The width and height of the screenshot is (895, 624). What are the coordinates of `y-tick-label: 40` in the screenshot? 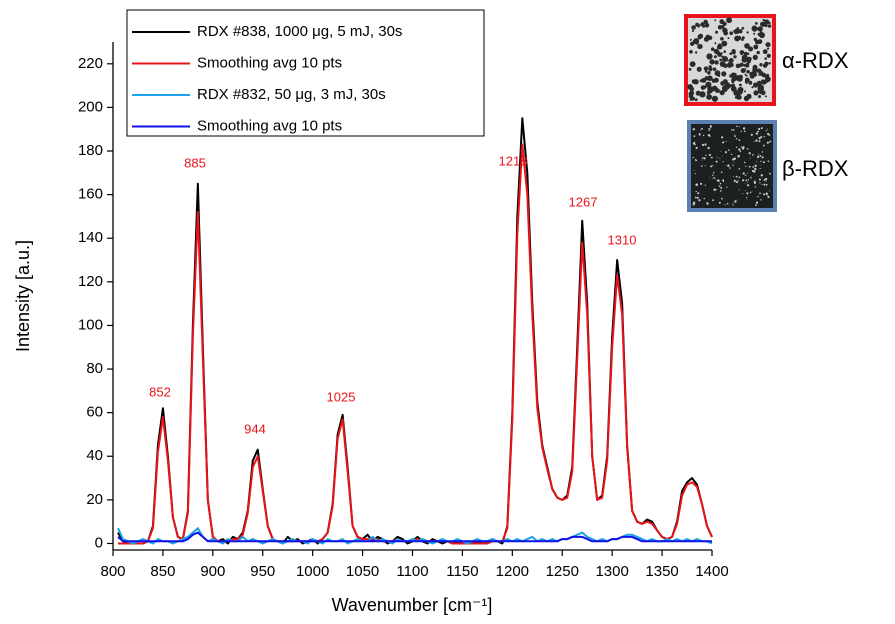 It's located at (94, 455).